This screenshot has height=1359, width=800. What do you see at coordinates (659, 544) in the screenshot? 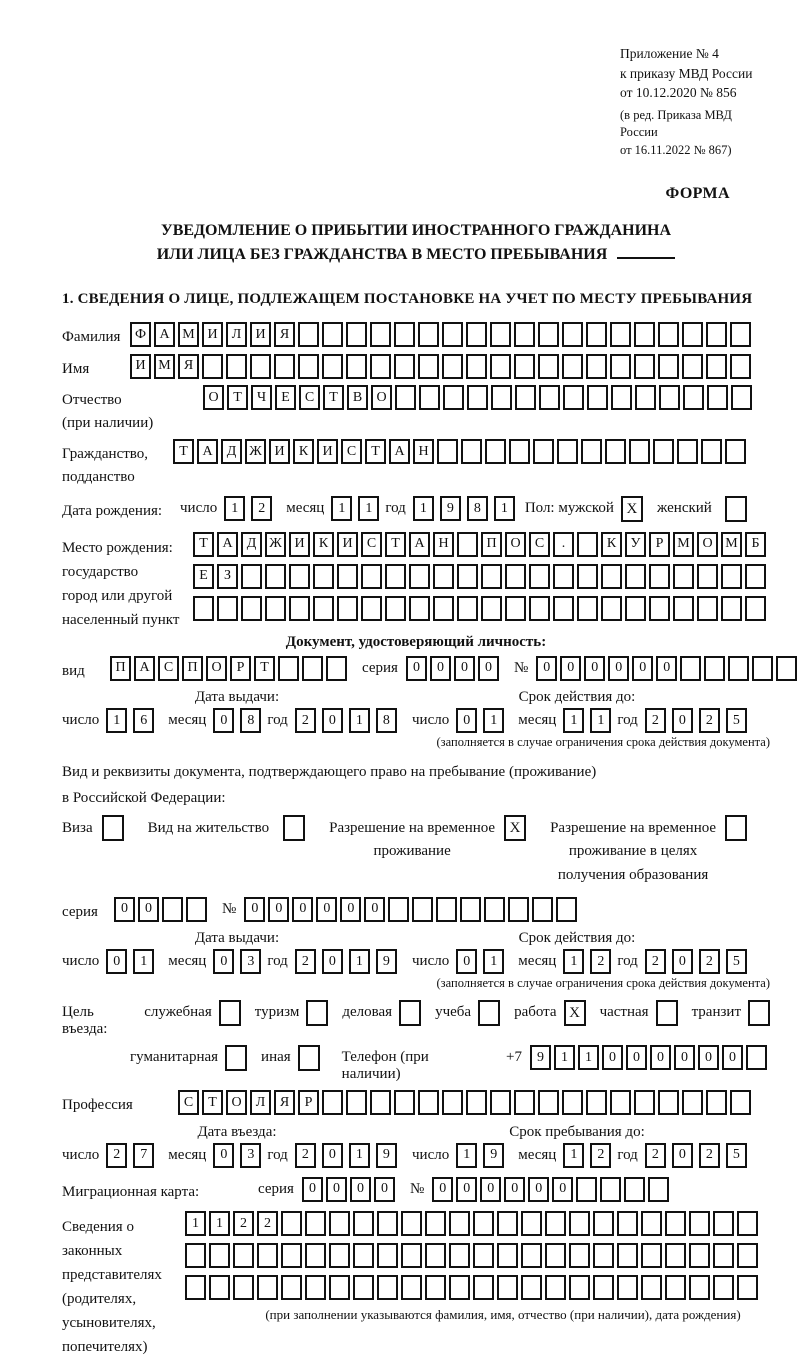
I see `char-cell: Р` at bounding box center [659, 544].